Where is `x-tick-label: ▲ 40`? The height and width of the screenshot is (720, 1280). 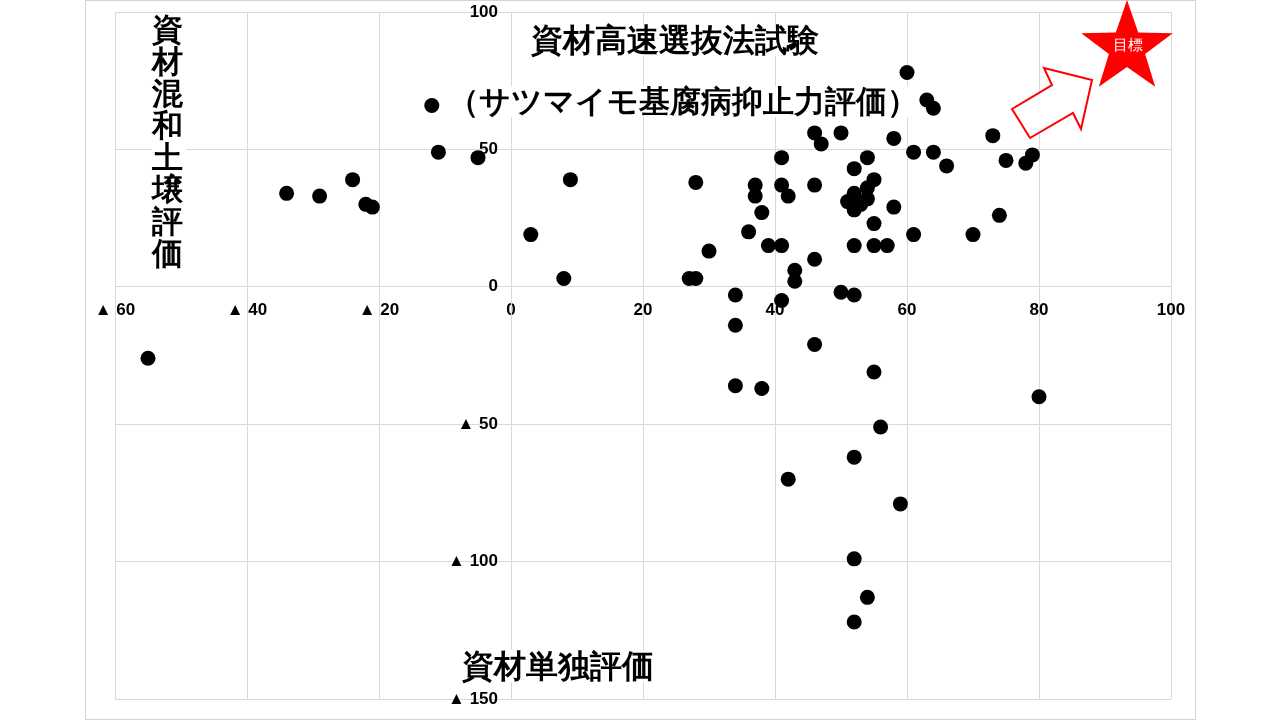
x-tick-label: ▲ 40 is located at coordinates (247, 309).